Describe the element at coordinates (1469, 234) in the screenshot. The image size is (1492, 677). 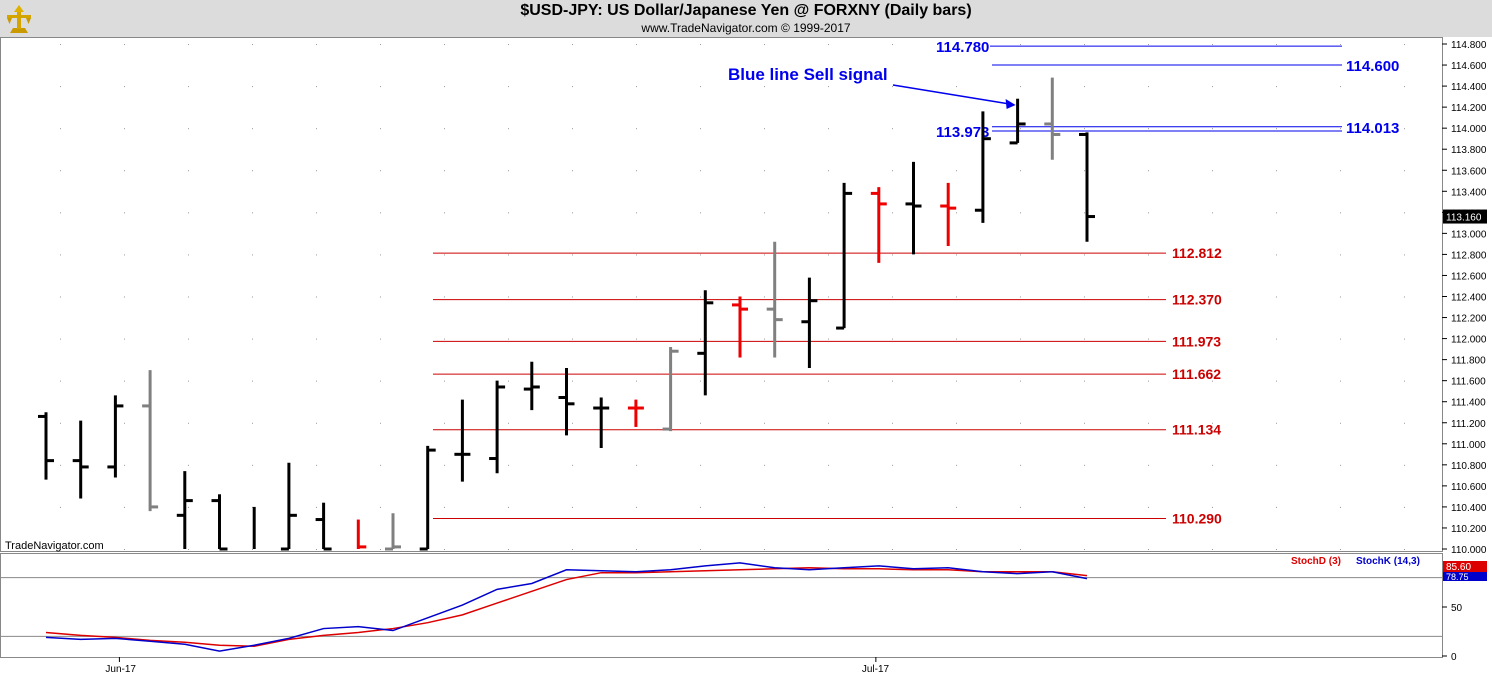
I see `price-tick-label: 113.000` at that location.